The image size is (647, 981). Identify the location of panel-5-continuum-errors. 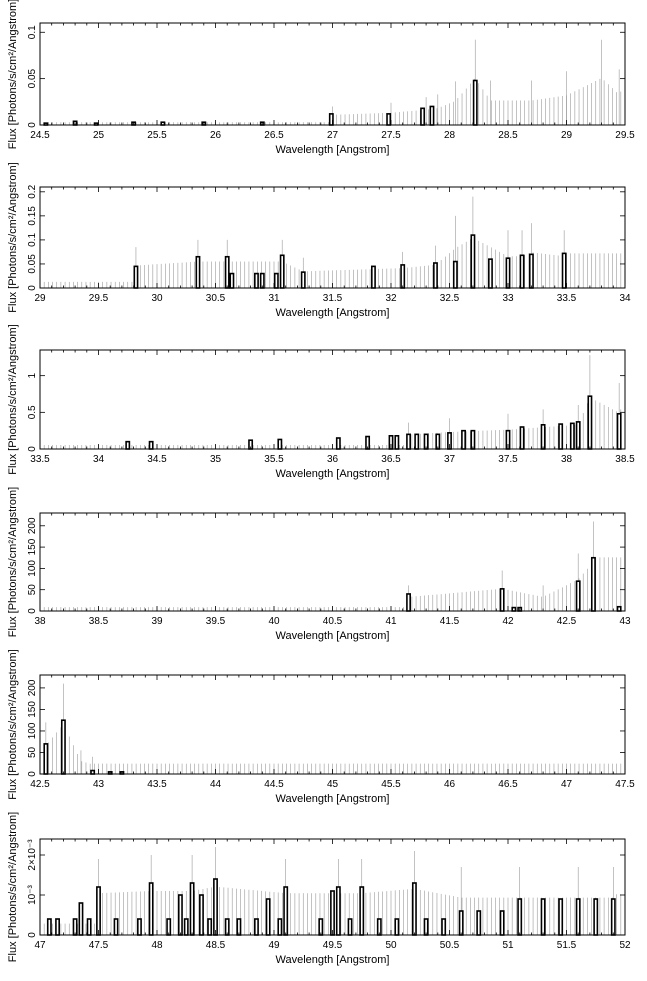
(332, 750).